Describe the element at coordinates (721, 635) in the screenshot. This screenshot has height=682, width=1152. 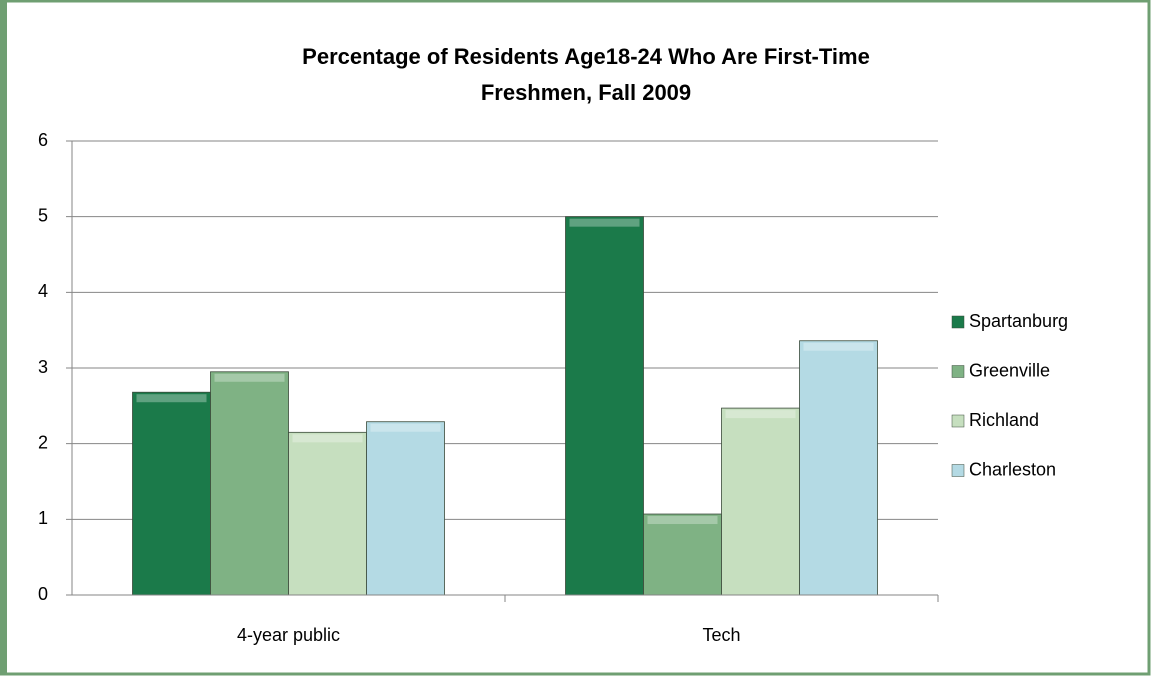
I see `x-tick-label: Tech` at that location.